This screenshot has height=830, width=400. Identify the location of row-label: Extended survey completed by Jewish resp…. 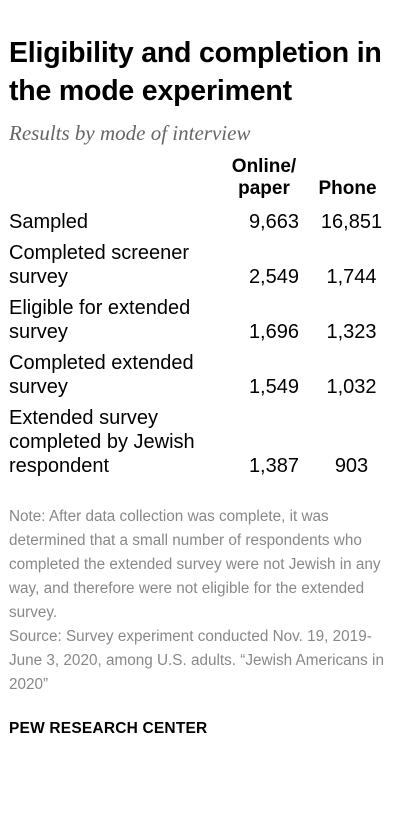
(102, 442).